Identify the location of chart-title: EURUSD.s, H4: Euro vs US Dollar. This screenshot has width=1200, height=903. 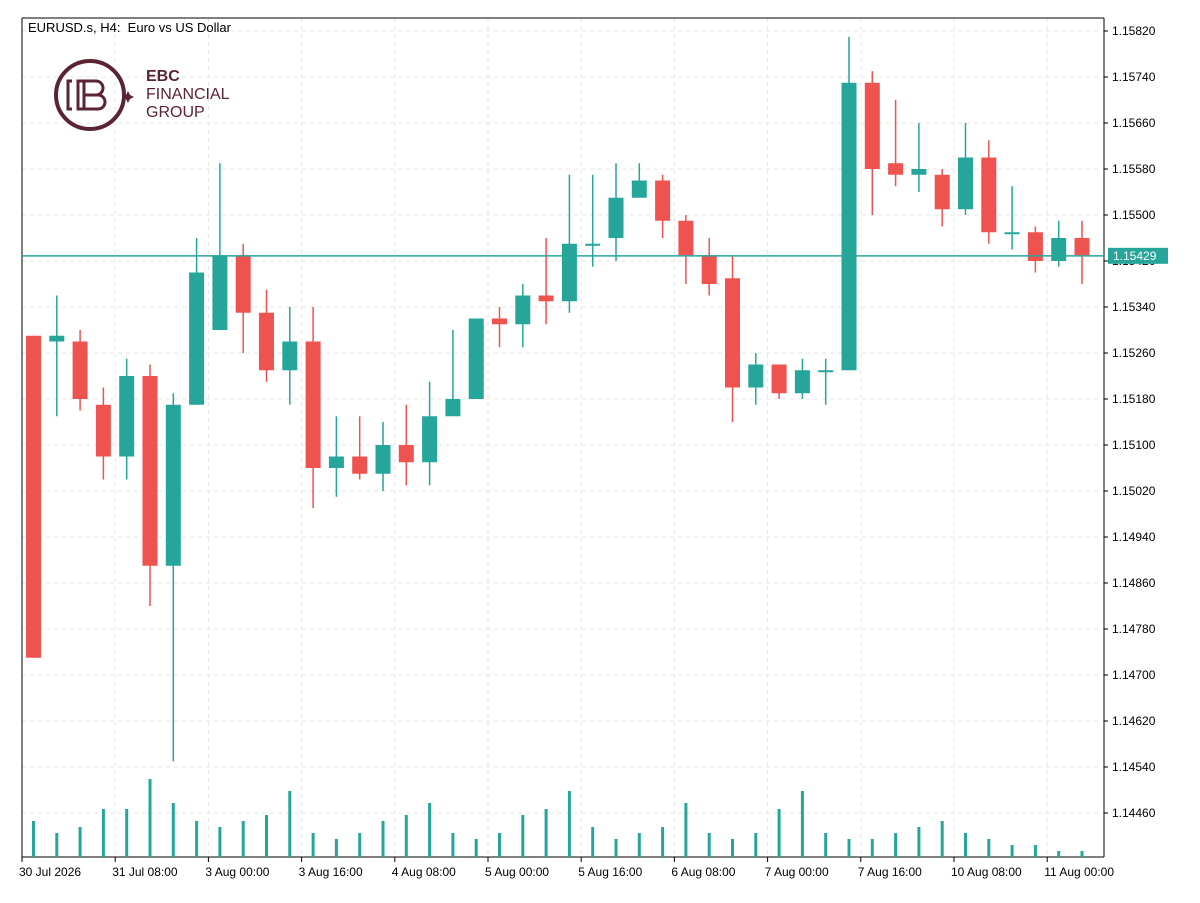
(129, 27).